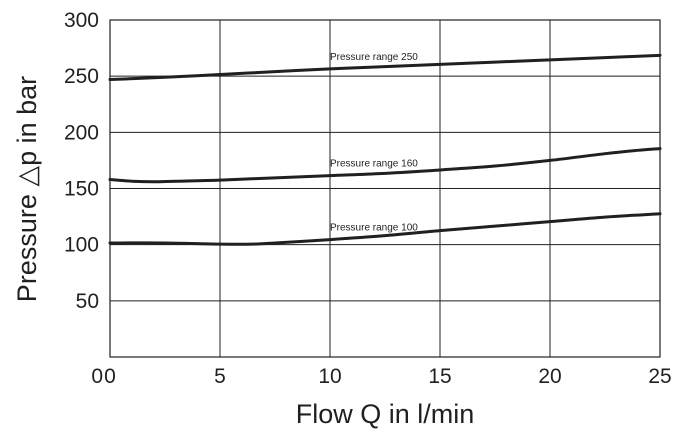  I want to click on y-tick-label: 200, so click(81, 132).